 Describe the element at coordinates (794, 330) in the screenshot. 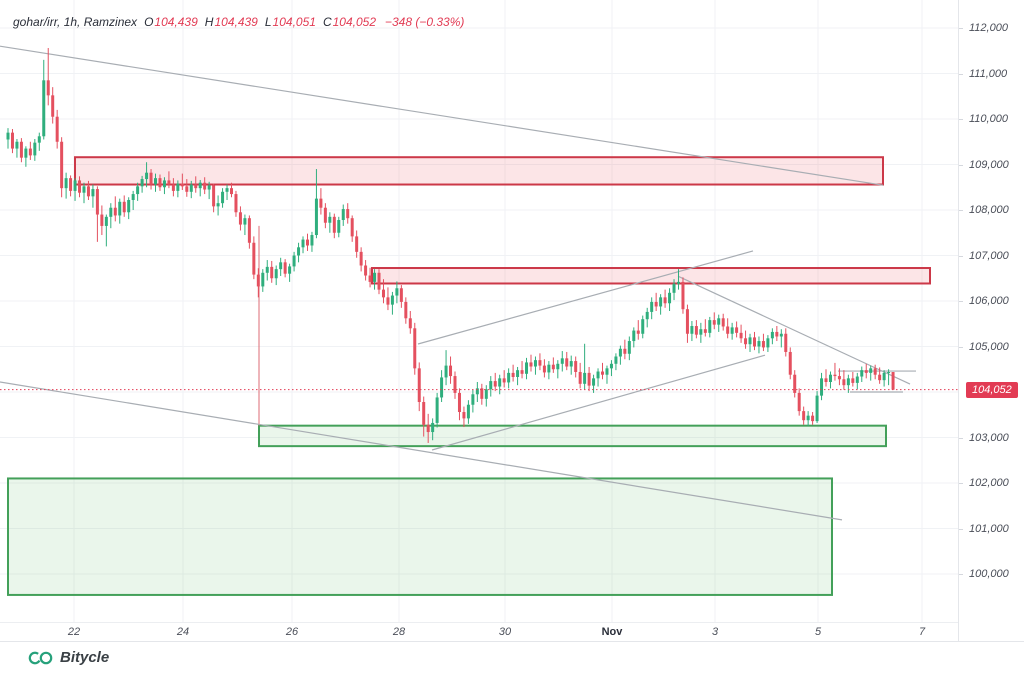

I see `descending-resistance-line` at that location.